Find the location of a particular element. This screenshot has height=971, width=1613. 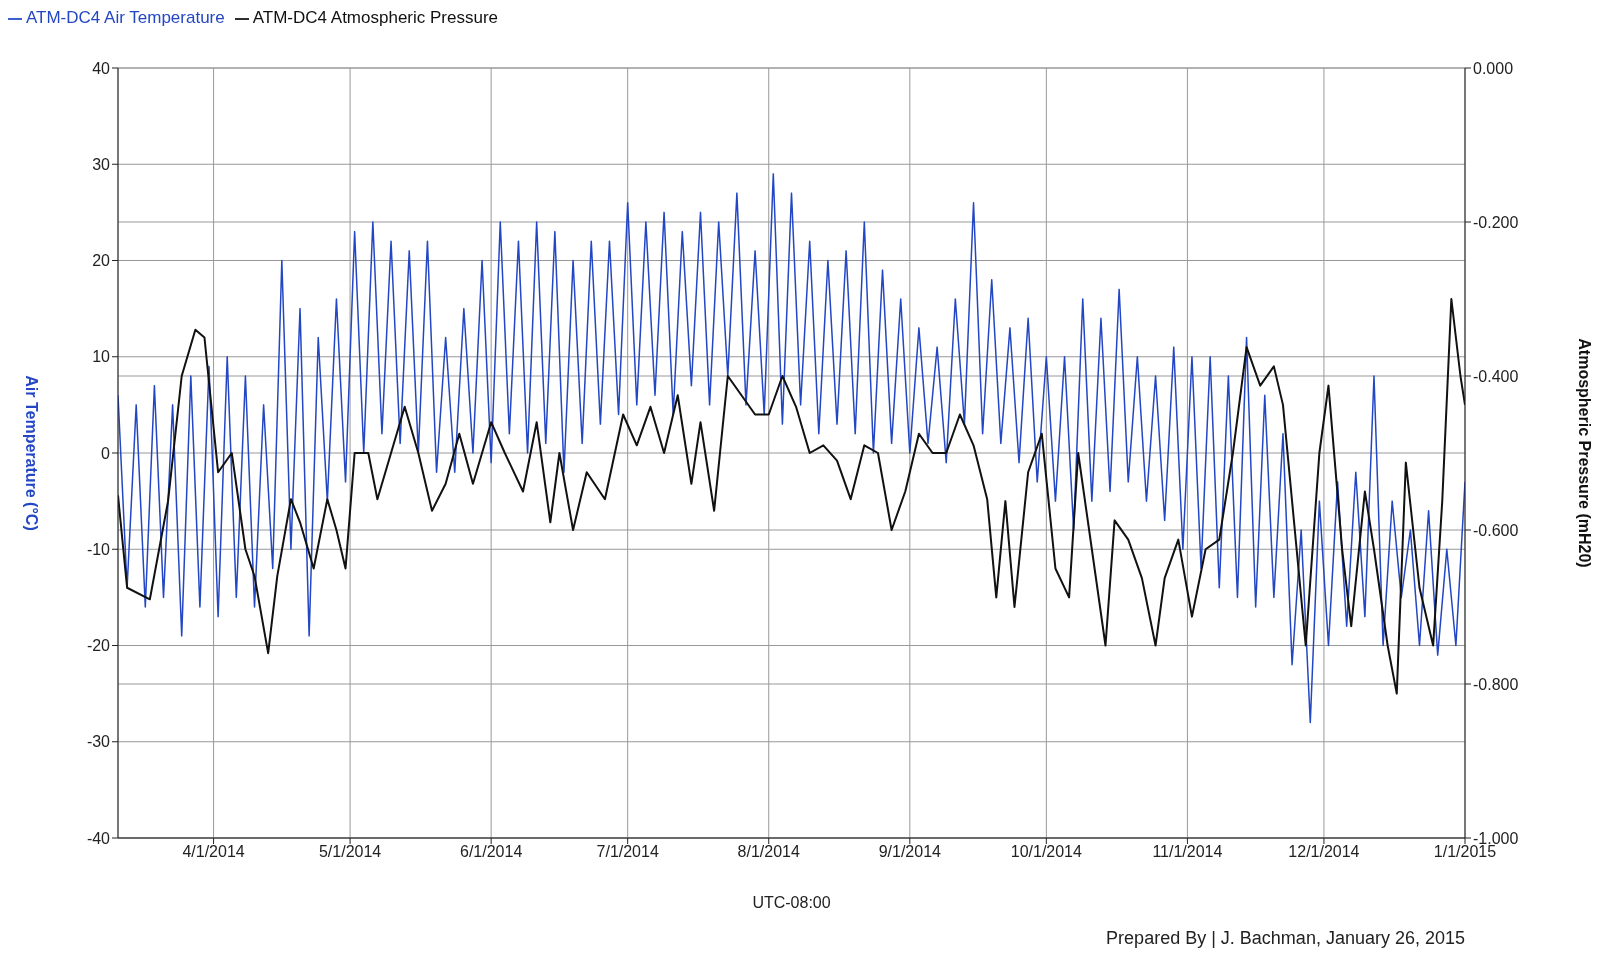

x-tick-label: 1/1/2015 is located at coordinates (1465, 852).